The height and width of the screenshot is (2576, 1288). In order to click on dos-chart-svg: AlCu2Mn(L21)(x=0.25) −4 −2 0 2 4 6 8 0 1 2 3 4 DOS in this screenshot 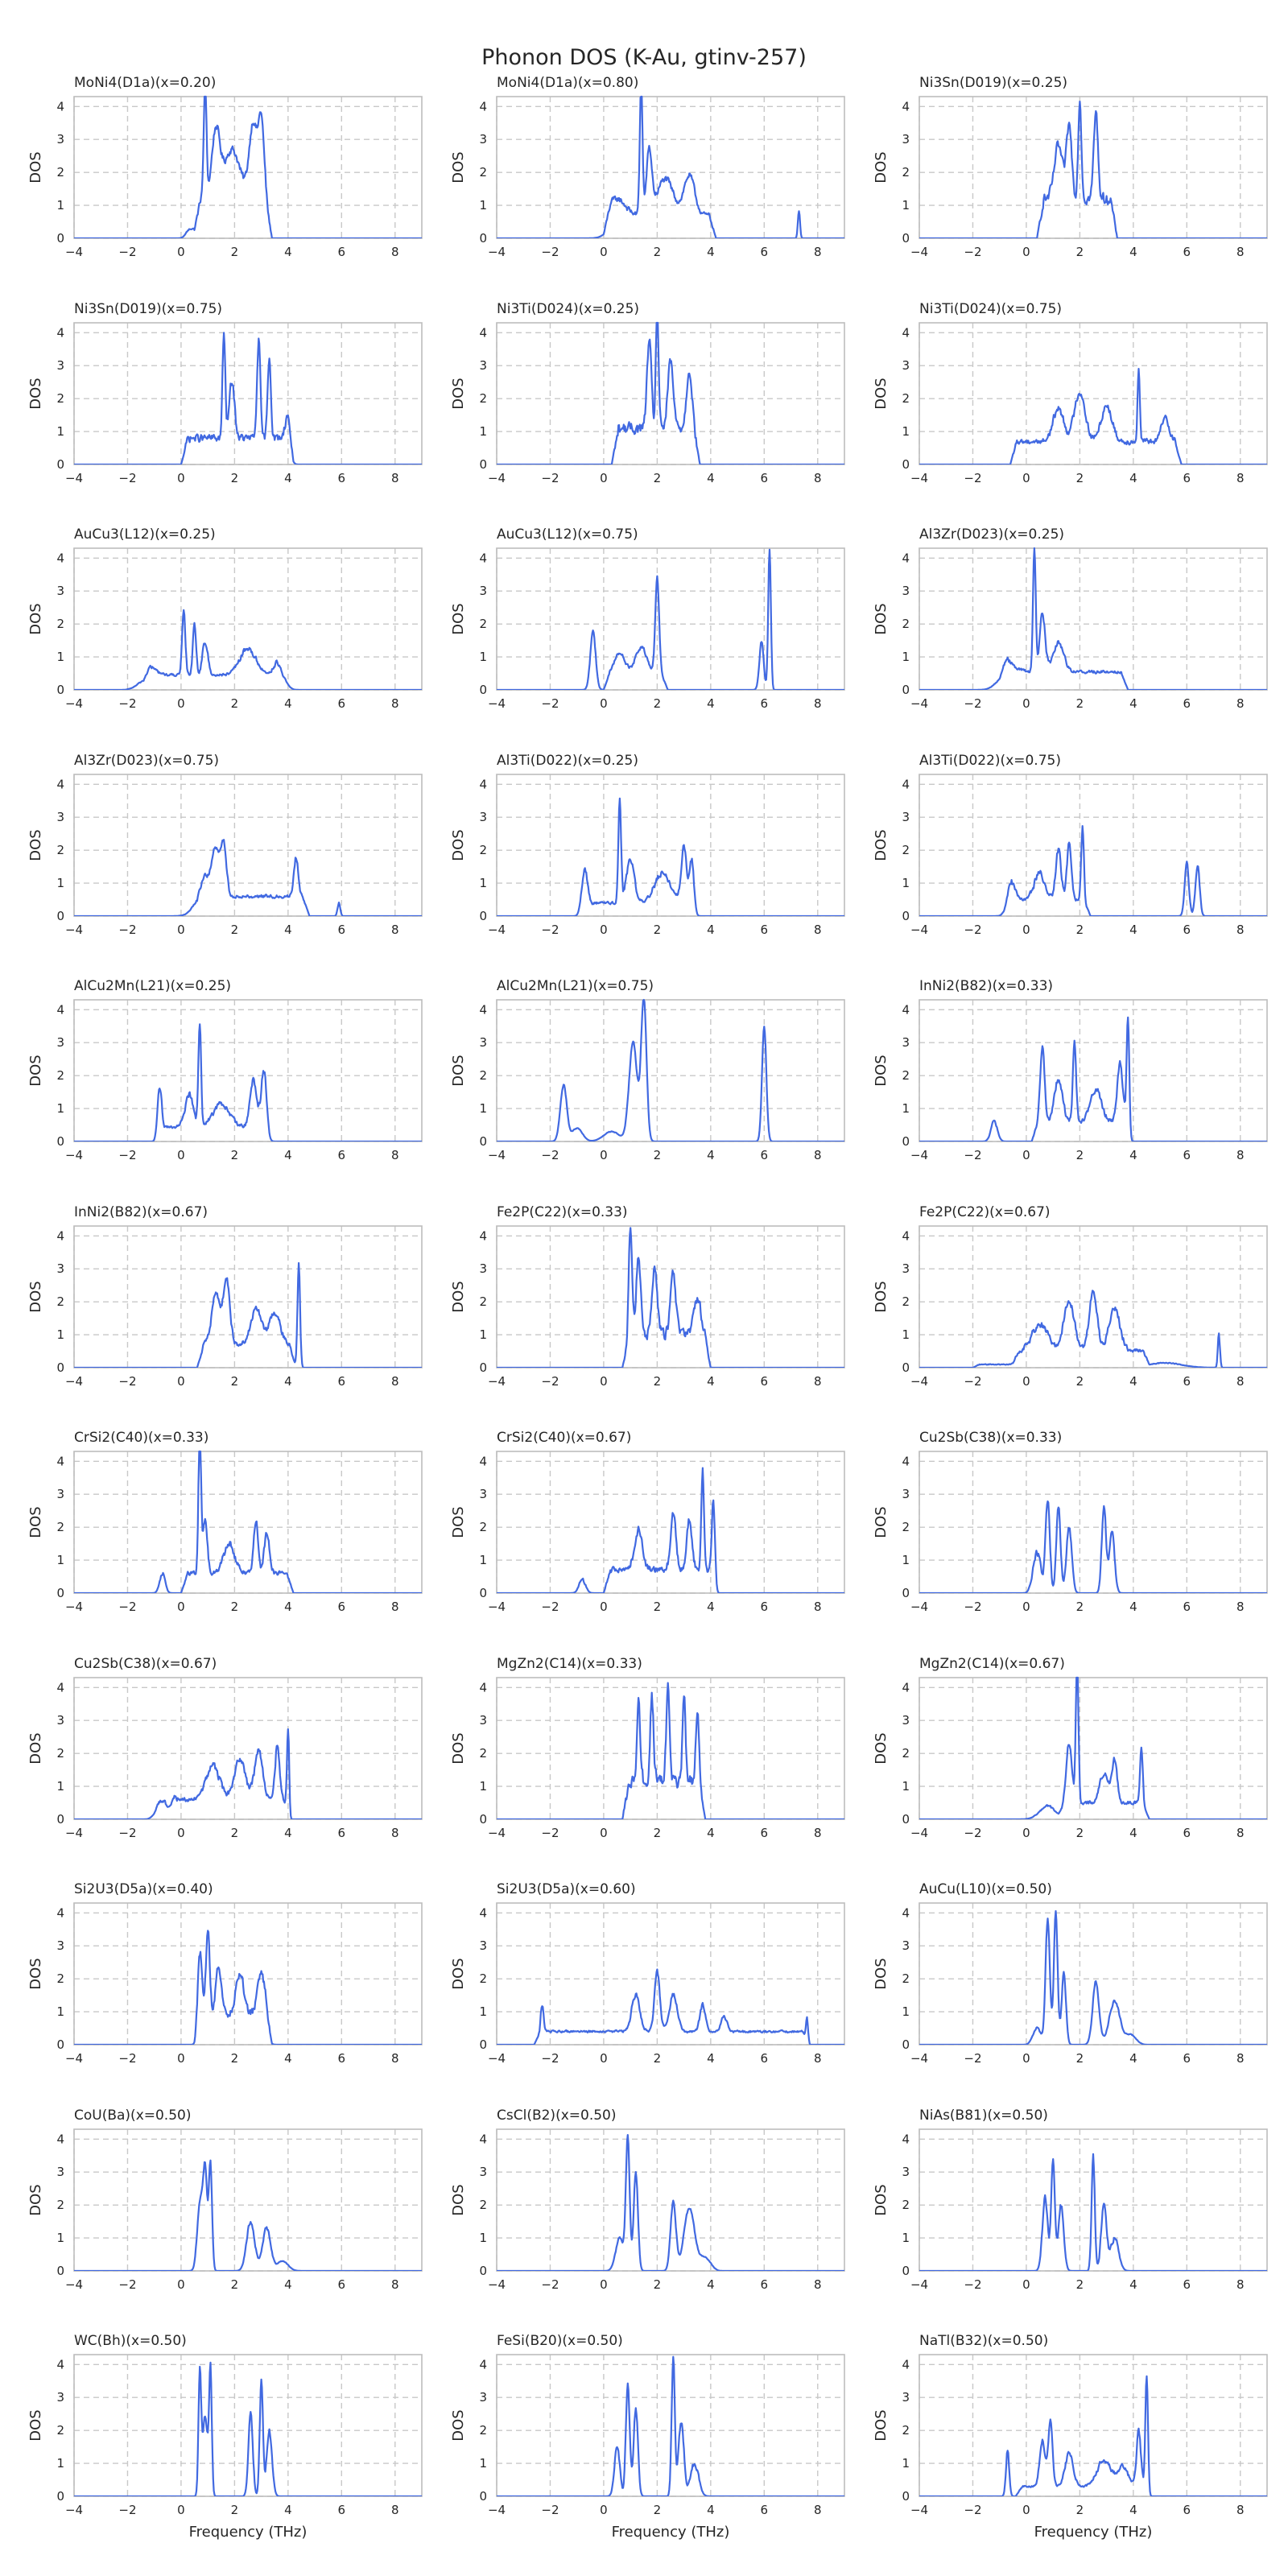, I will do `click(225, 1070)`.